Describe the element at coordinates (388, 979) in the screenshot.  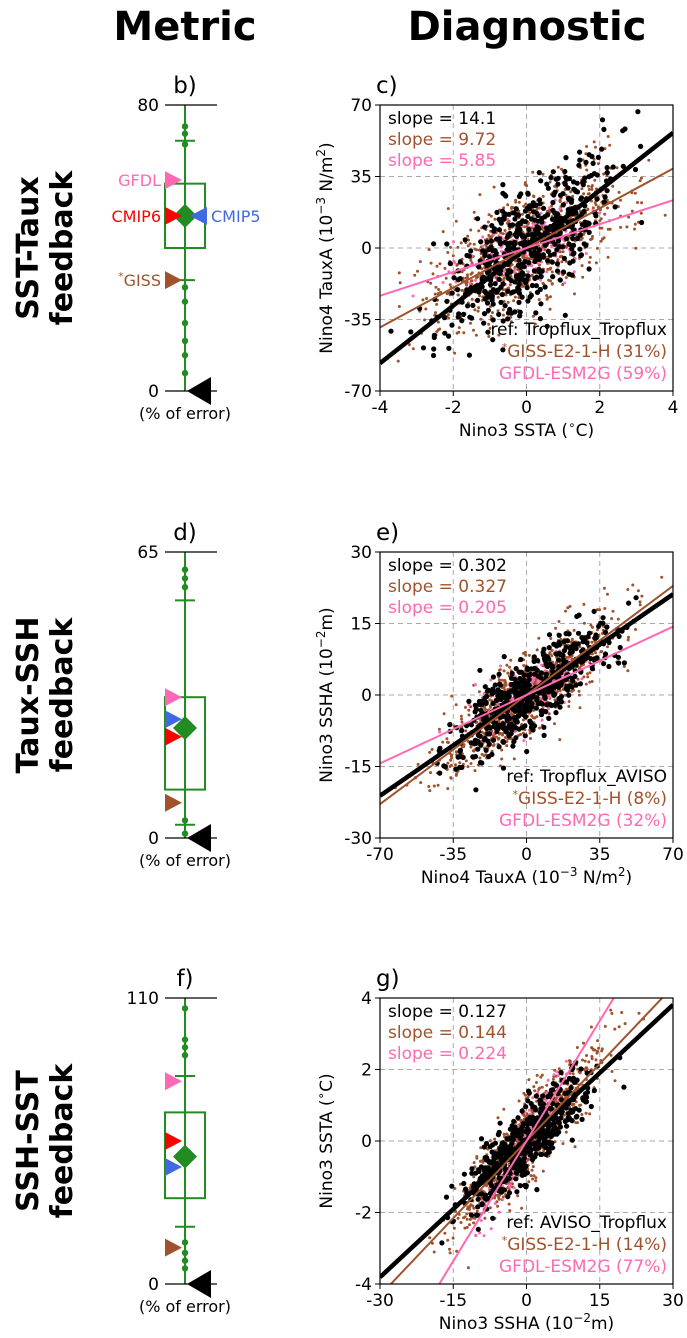
I see `scatter-panel-label: g)` at that location.